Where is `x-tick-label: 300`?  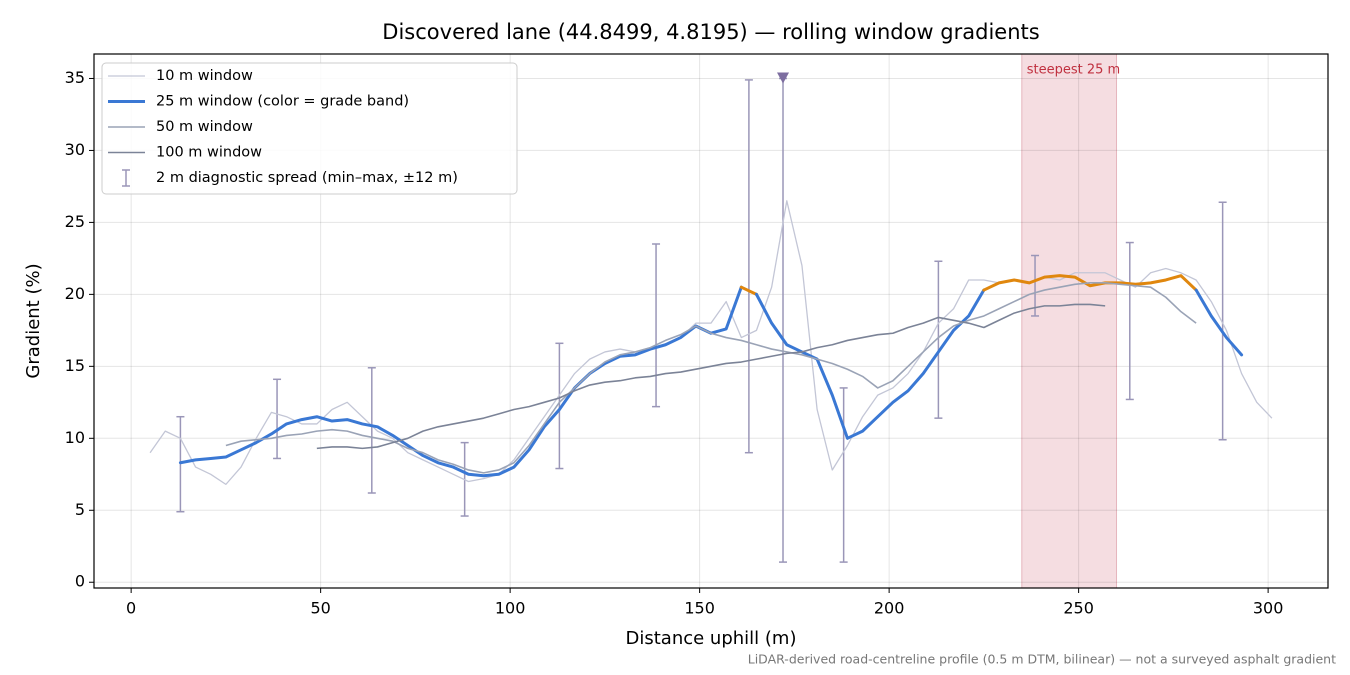
x-tick-label: 300 is located at coordinates (1268, 608).